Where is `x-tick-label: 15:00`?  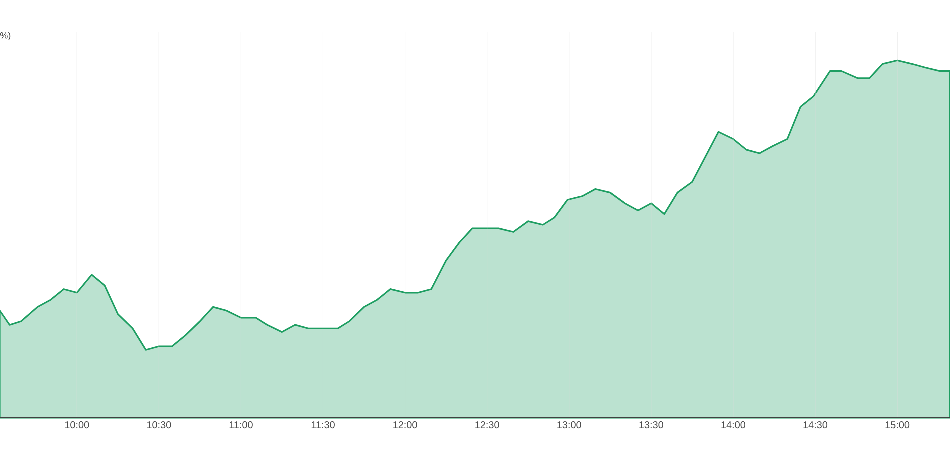 x-tick-label: 15:00 is located at coordinates (898, 425).